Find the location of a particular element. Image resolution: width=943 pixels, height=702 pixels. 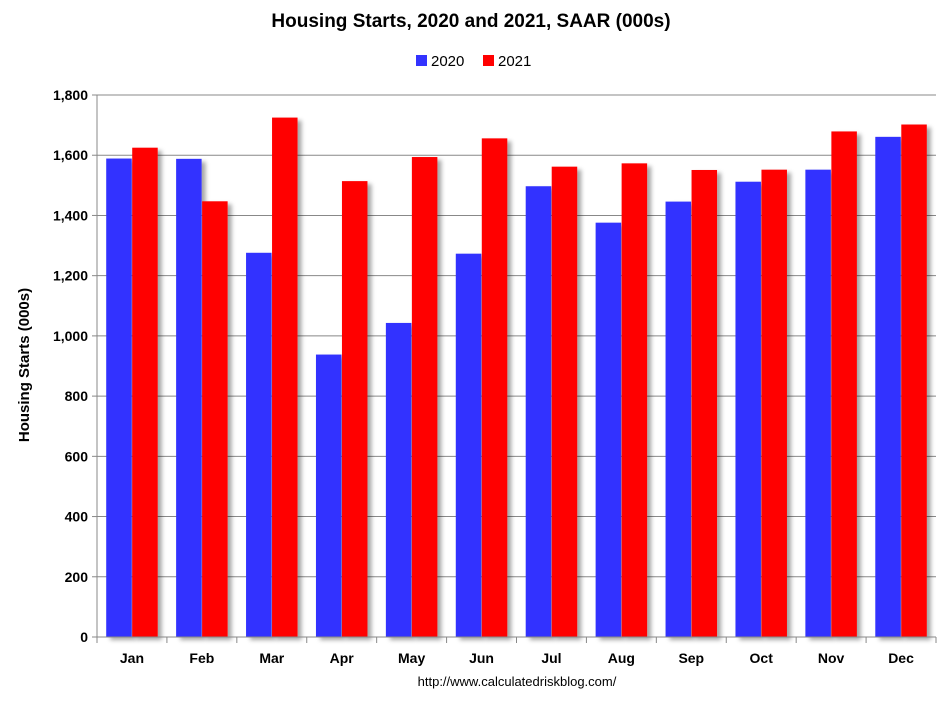

bar-2021-sep is located at coordinates (704, 403).